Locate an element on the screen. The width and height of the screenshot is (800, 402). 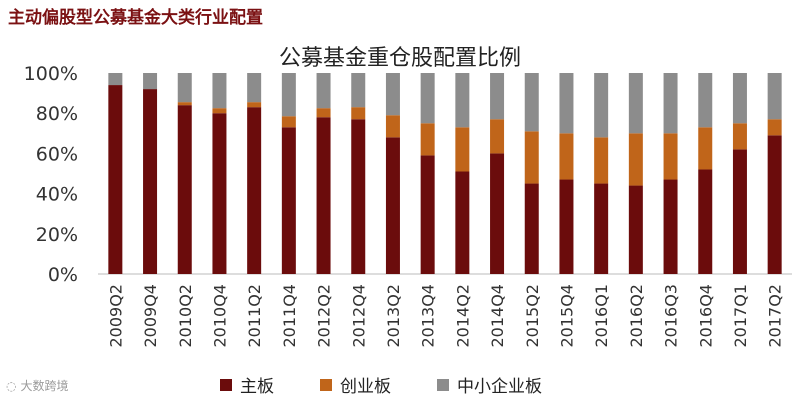
watermark-logo-icon: ◌ is located at coordinates (11, 385).